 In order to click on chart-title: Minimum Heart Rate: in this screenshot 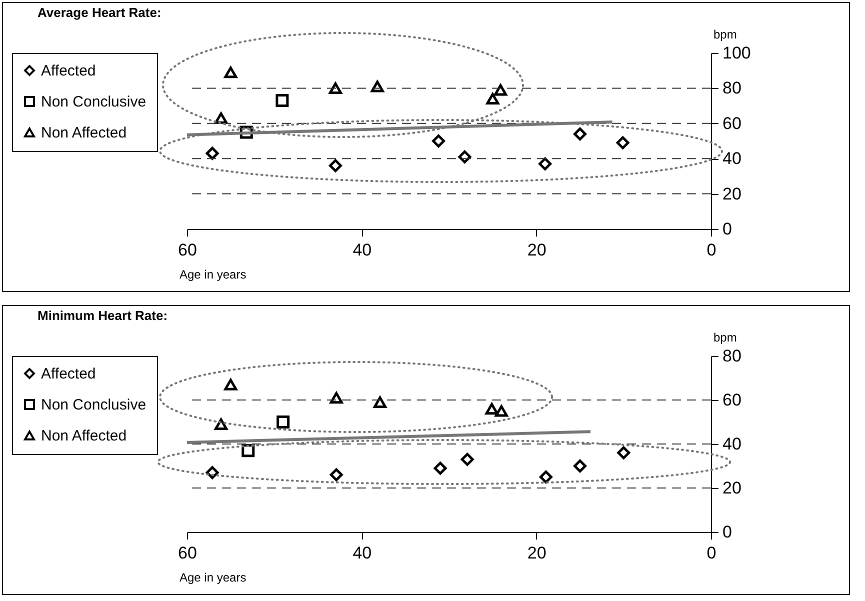, I will do `click(103, 315)`.